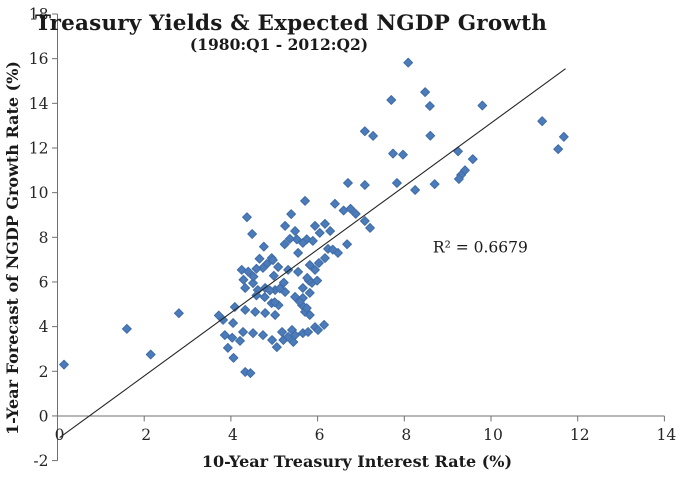 Image resolution: width=679 pixels, height=489 pixels. What do you see at coordinates (580, 435) in the screenshot?
I see `x-tick-label: 12` at bounding box center [580, 435].